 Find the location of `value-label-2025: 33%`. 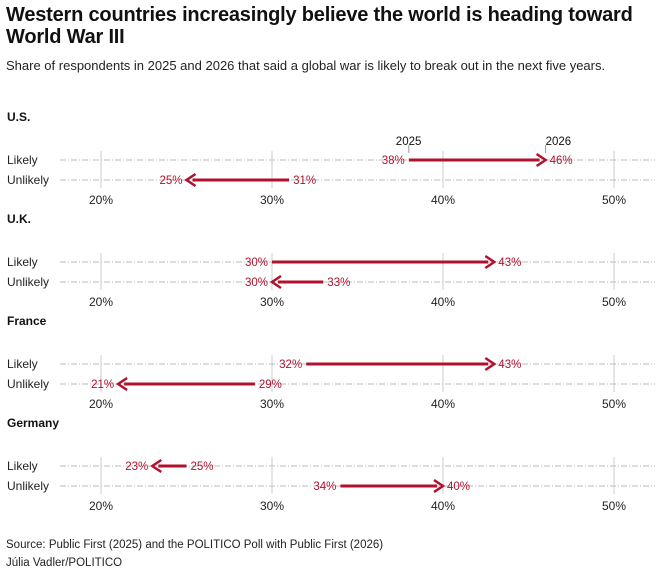

value-label-2025: 33% is located at coordinates (338, 283).